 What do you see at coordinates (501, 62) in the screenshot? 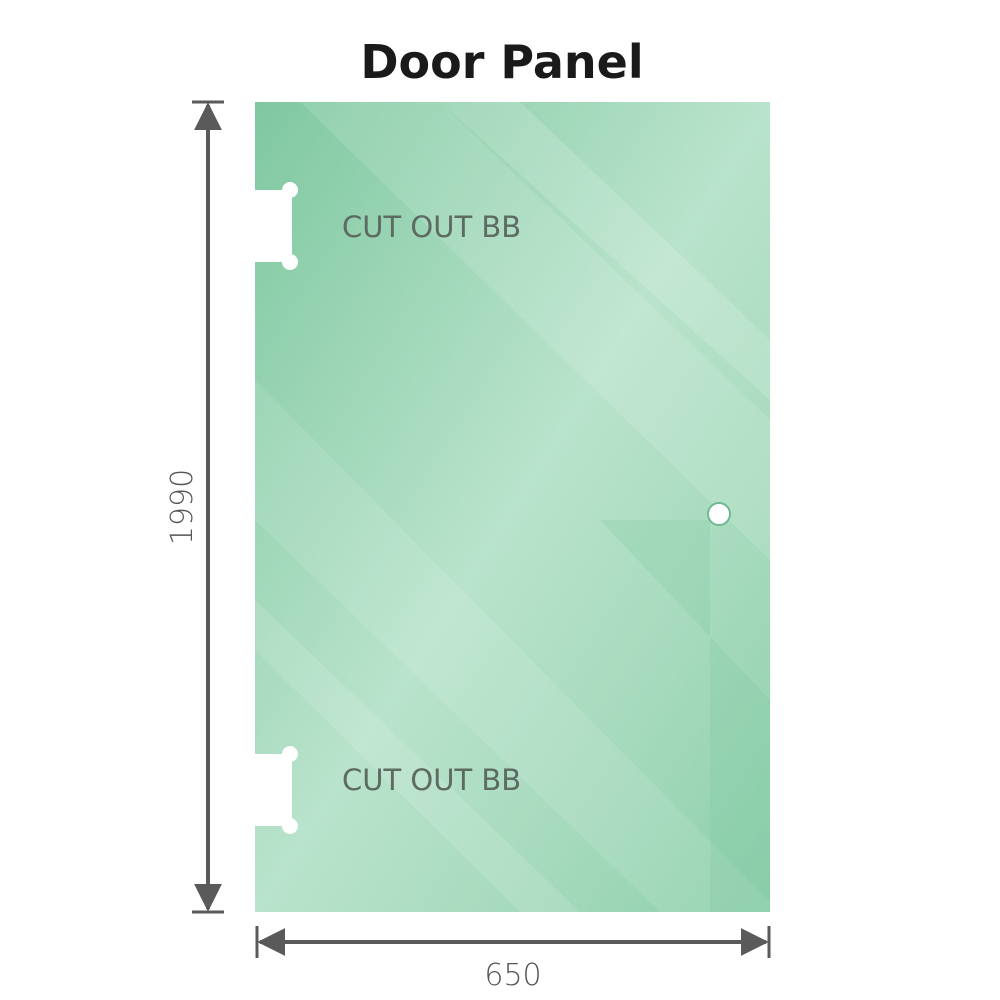
I see `diagram-title: Door Panel` at bounding box center [501, 62].